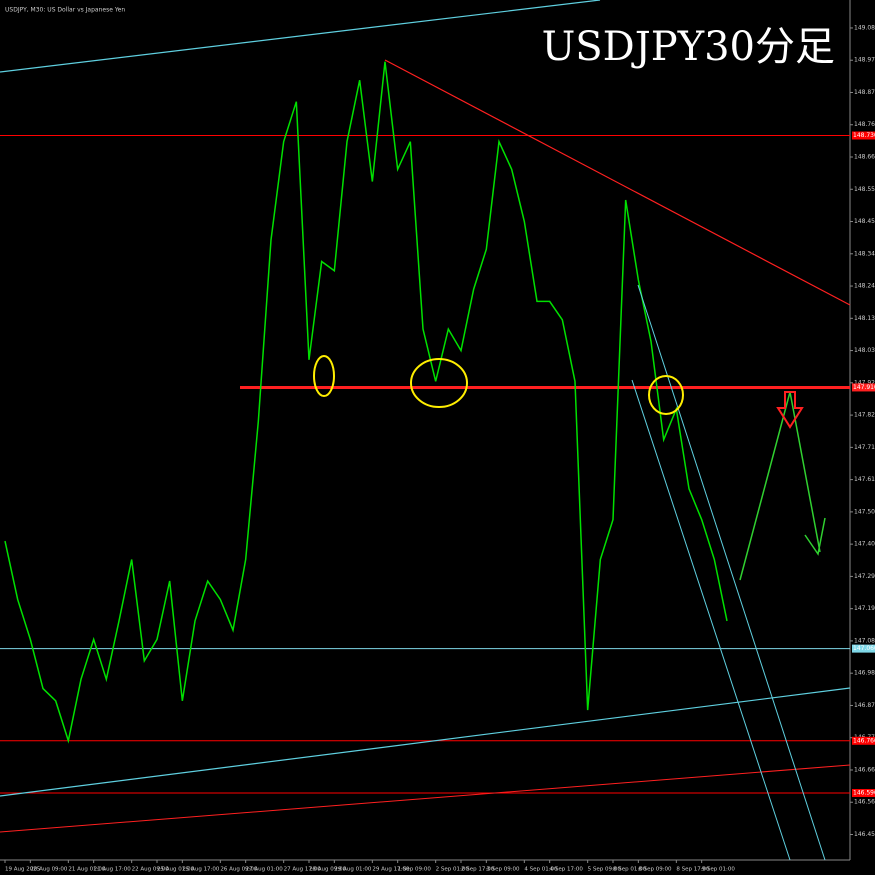 The image size is (875, 875). Describe the element at coordinates (864, 189) in the screenshot. I see `y-tick-label: 148.555` at that location.